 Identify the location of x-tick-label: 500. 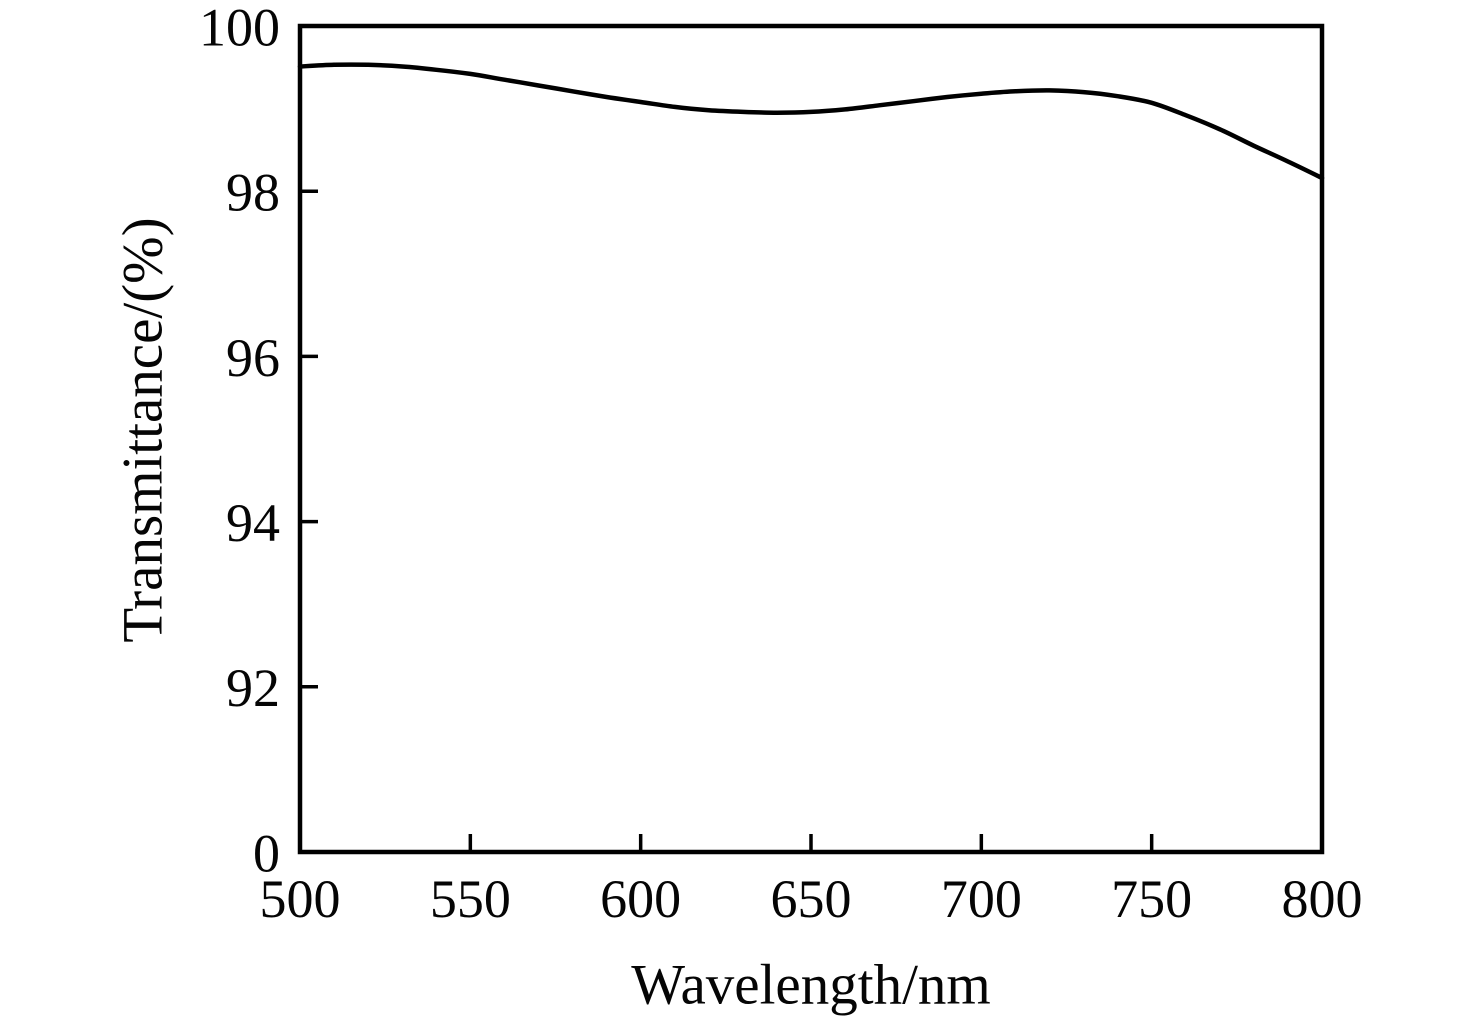
(300, 899).